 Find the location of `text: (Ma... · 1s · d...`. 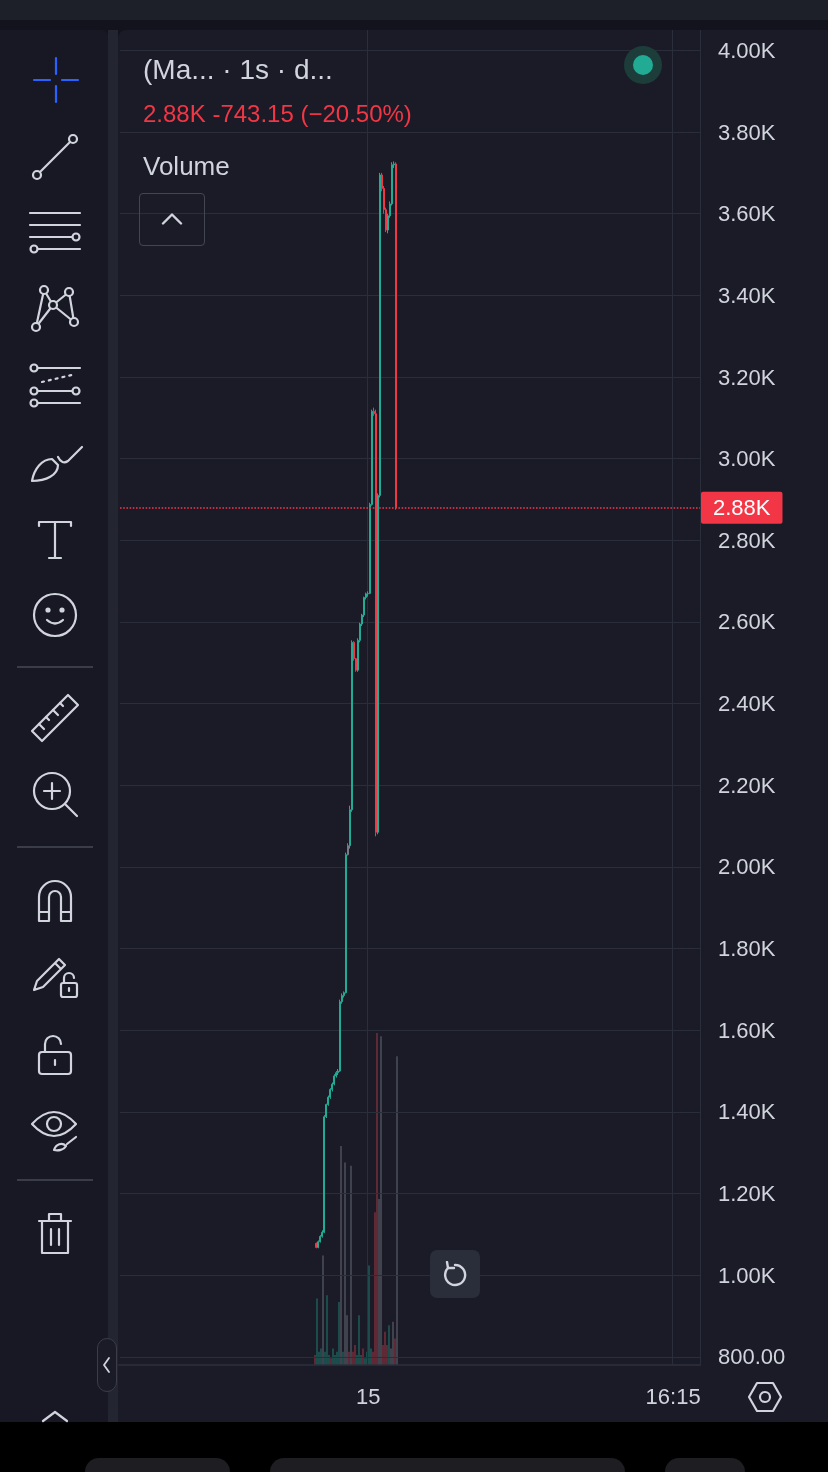

text: (Ma... · 1s · d... is located at coordinates (238, 69).